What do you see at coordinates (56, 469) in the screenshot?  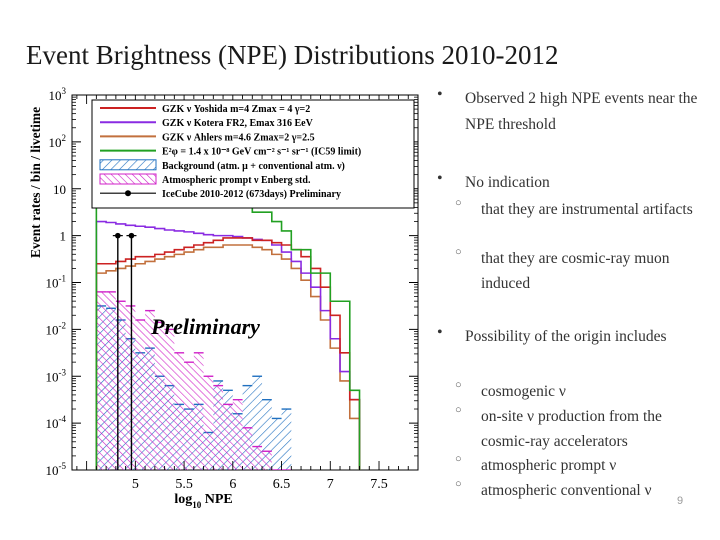 I see `y-tick-label: 10⁻⁵` at bounding box center [56, 469].